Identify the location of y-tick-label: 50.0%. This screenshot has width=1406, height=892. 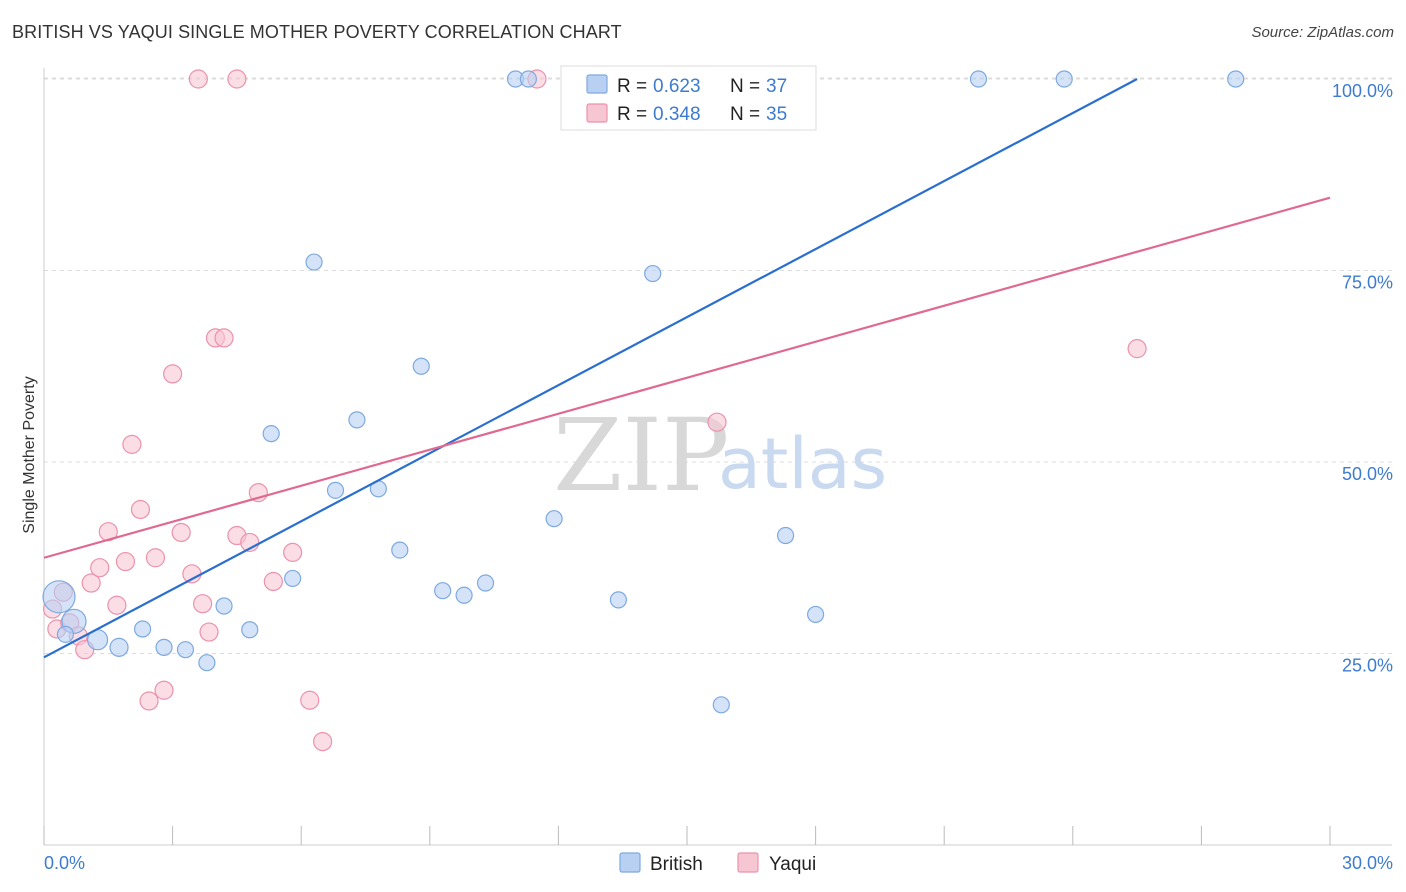
(1367, 474).